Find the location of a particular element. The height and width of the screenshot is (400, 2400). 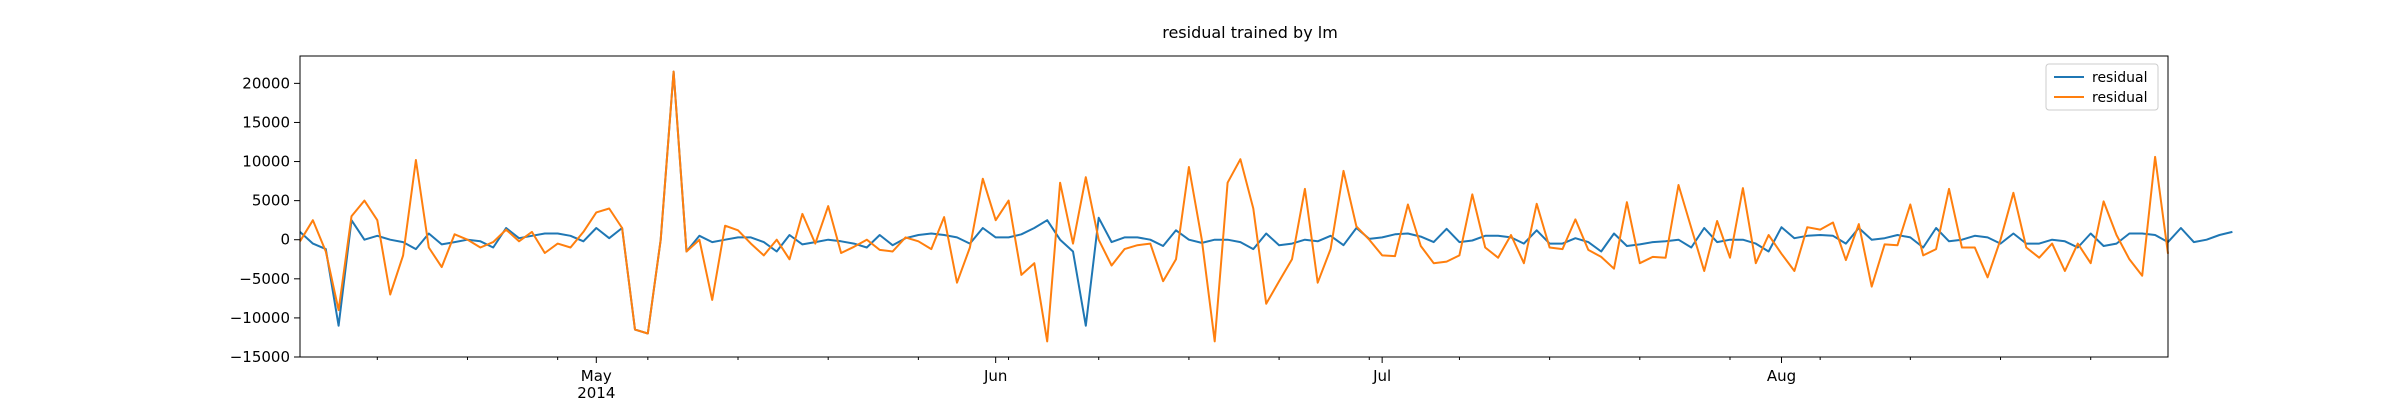

chart-title: residual trained by lm is located at coordinates (1250, 32).